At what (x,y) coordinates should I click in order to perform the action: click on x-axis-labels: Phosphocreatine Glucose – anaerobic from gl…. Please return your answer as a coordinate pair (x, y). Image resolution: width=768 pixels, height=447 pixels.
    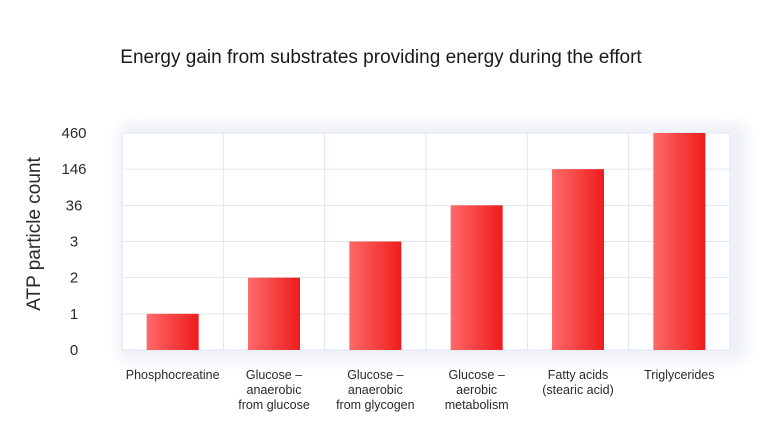
    Looking at the image, I should click on (420, 390).